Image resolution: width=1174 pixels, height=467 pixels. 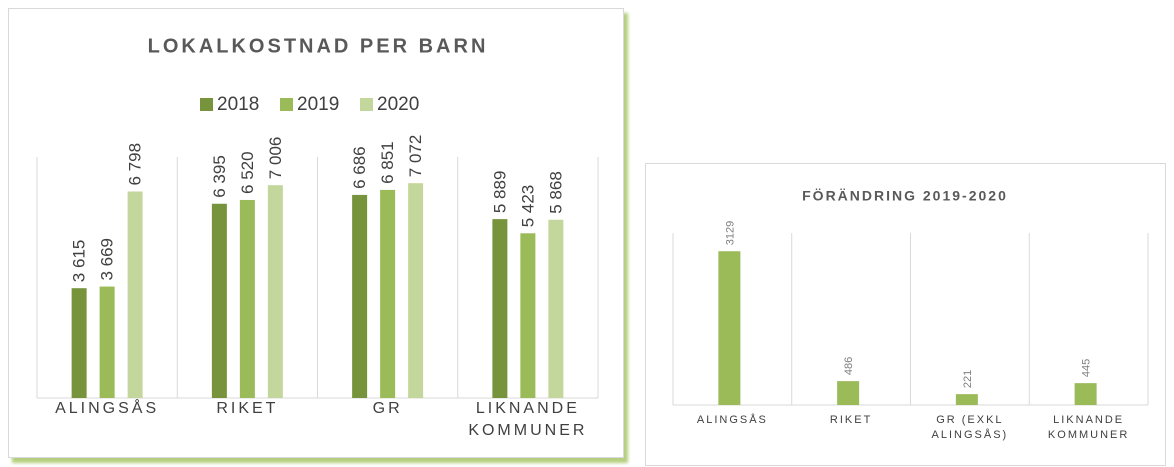 I want to click on chart-title: FÖRÄNDRING 2019-2020, so click(x=905, y=196).